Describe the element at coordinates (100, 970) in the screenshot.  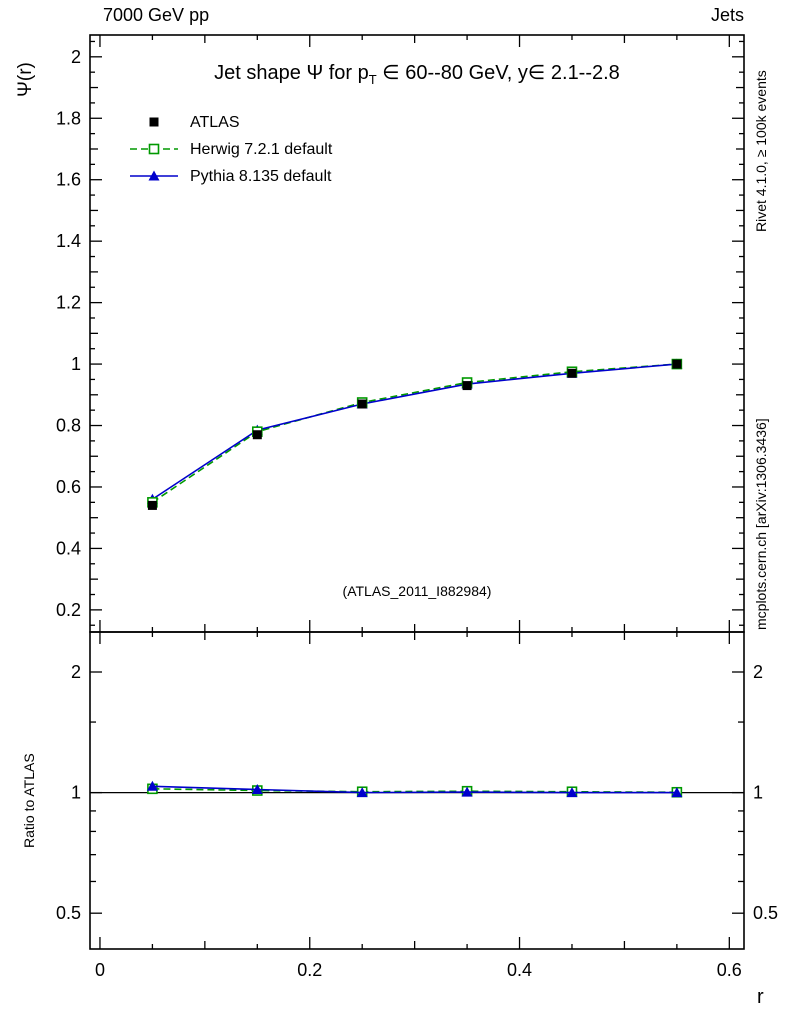
I see `x-tick-label: 0` at that location.